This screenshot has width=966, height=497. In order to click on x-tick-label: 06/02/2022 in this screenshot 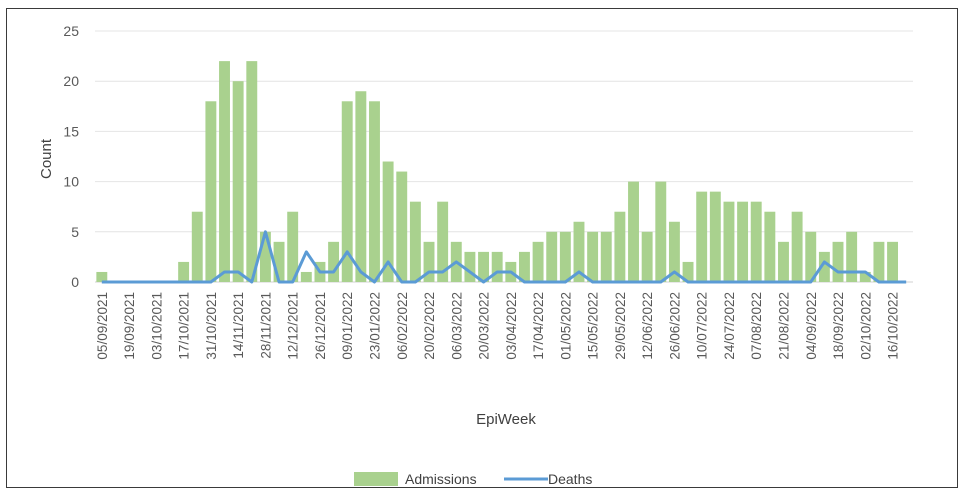, I will do `click(402, 326)`.